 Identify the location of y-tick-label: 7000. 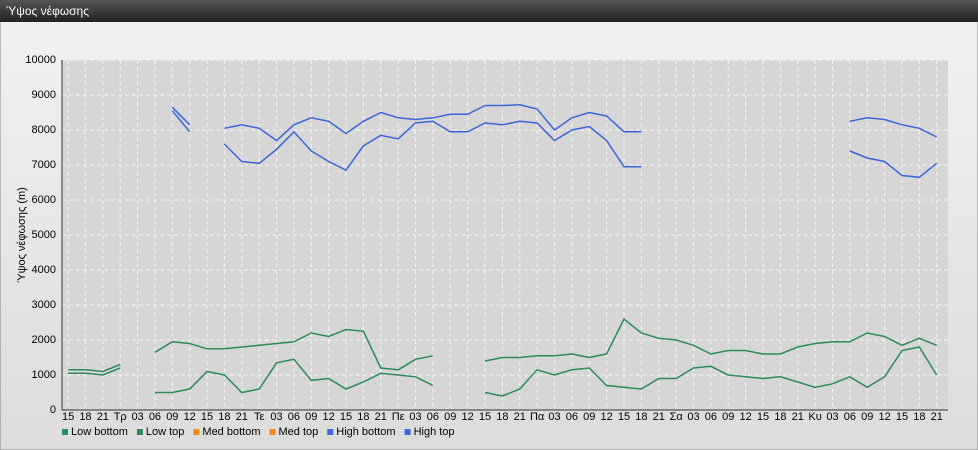
(44, 165).